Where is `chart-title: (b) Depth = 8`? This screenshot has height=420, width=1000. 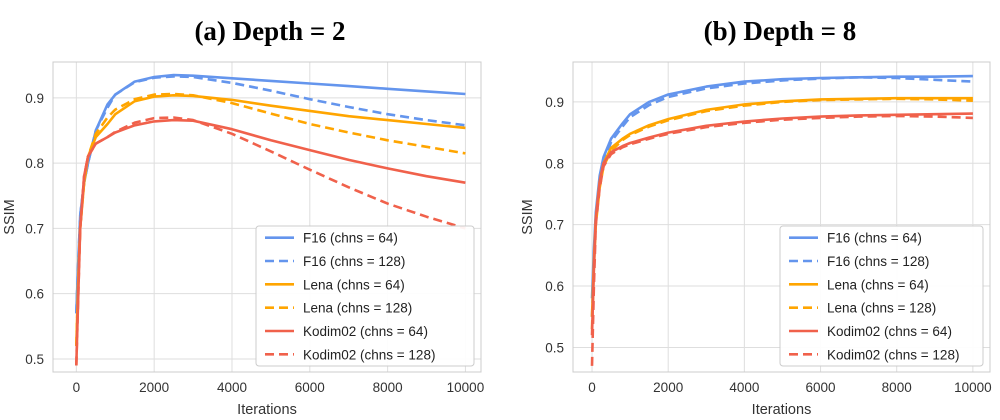 chart-title: (b) Depth = 8 is located at coordinates (780, 31).